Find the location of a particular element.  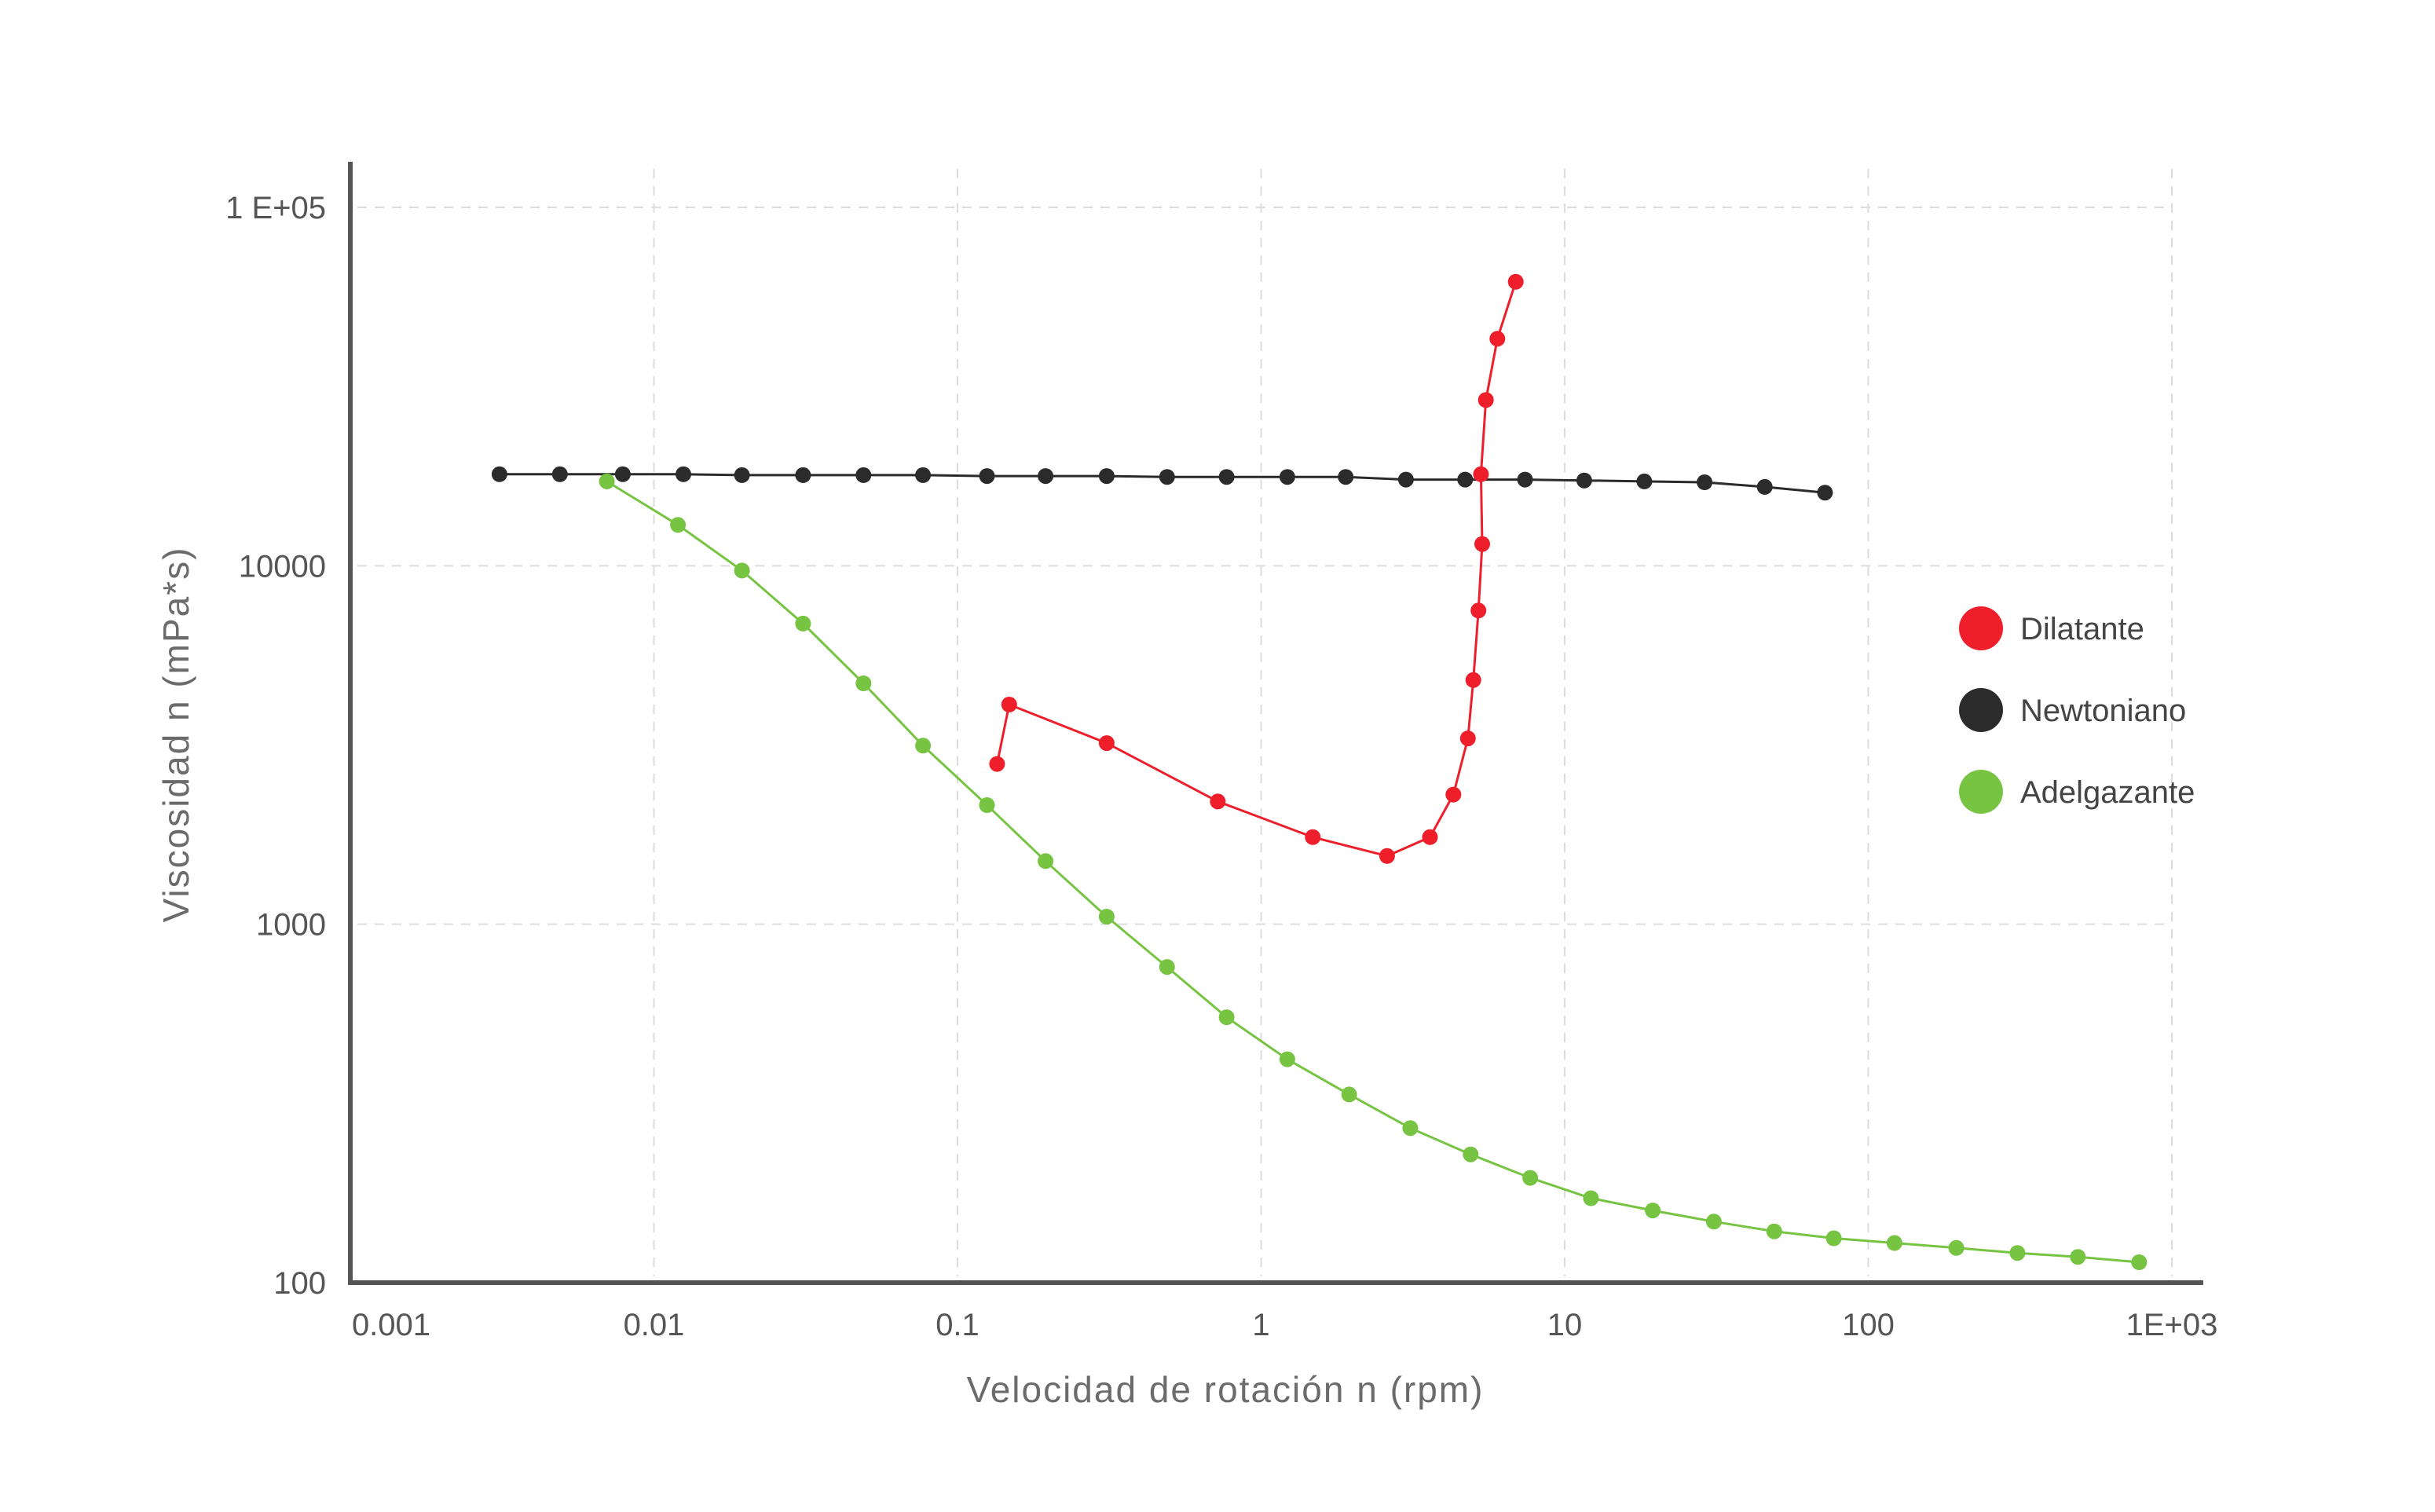

legend: Dilatante Newtoniano Adelgazante is located at coordinates (2077, 710).